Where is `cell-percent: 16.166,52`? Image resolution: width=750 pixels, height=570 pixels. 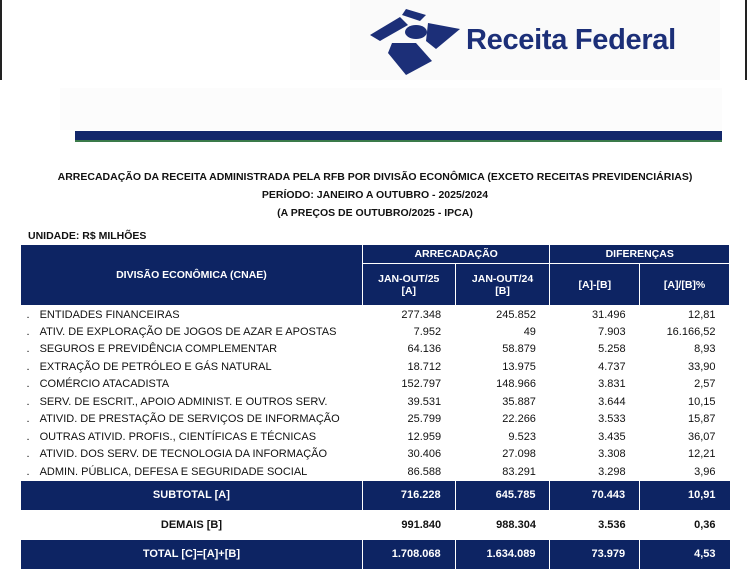 cell-percent: 16.166,52 is located at coordinates (691, 331).